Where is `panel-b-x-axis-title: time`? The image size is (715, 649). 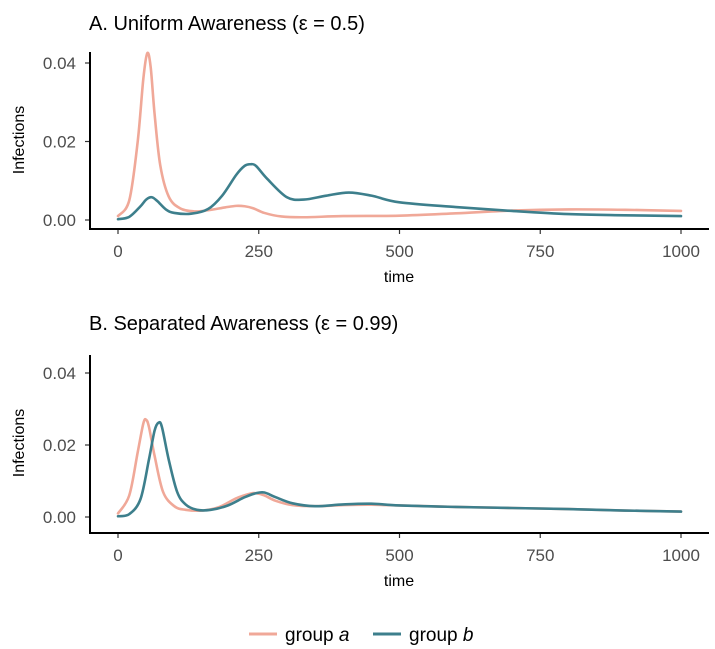 panel-b-x-axis-title: time is located at coordinates (399, 581).